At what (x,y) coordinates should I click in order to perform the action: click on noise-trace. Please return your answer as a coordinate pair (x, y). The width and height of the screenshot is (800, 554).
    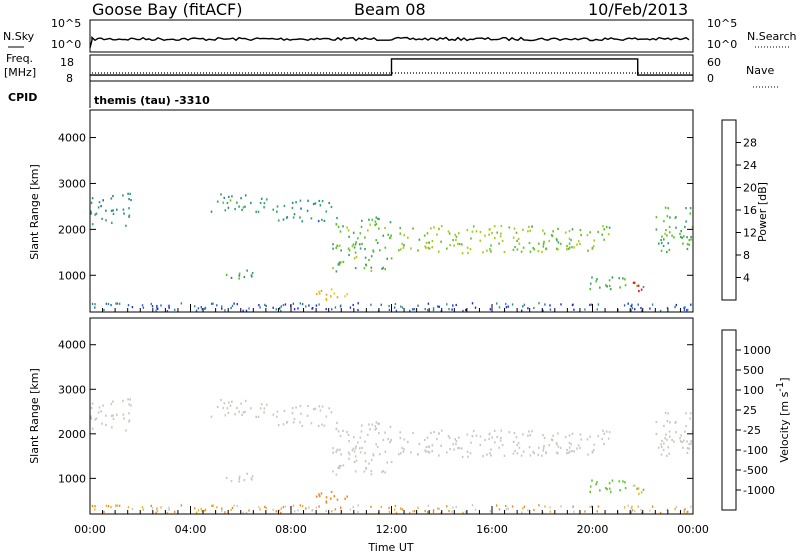
    Looking at the image, I should click on (389, 42).